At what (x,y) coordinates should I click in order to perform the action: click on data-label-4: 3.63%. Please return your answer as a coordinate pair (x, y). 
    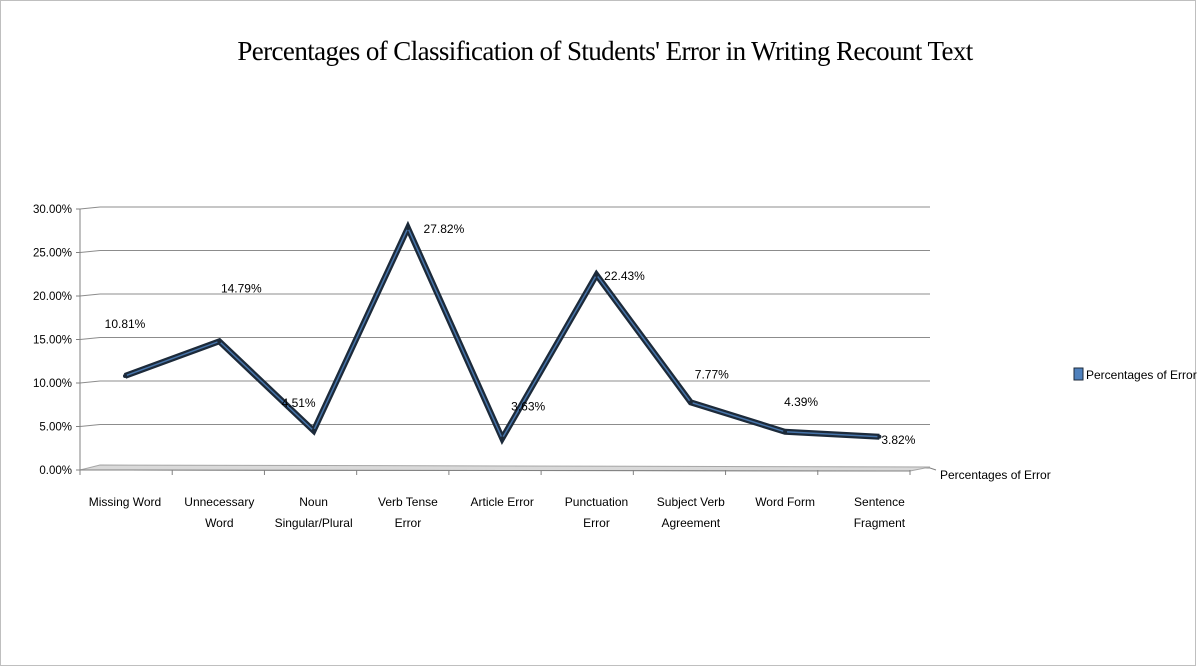
    Looking at the image, I should click on (528, 406).